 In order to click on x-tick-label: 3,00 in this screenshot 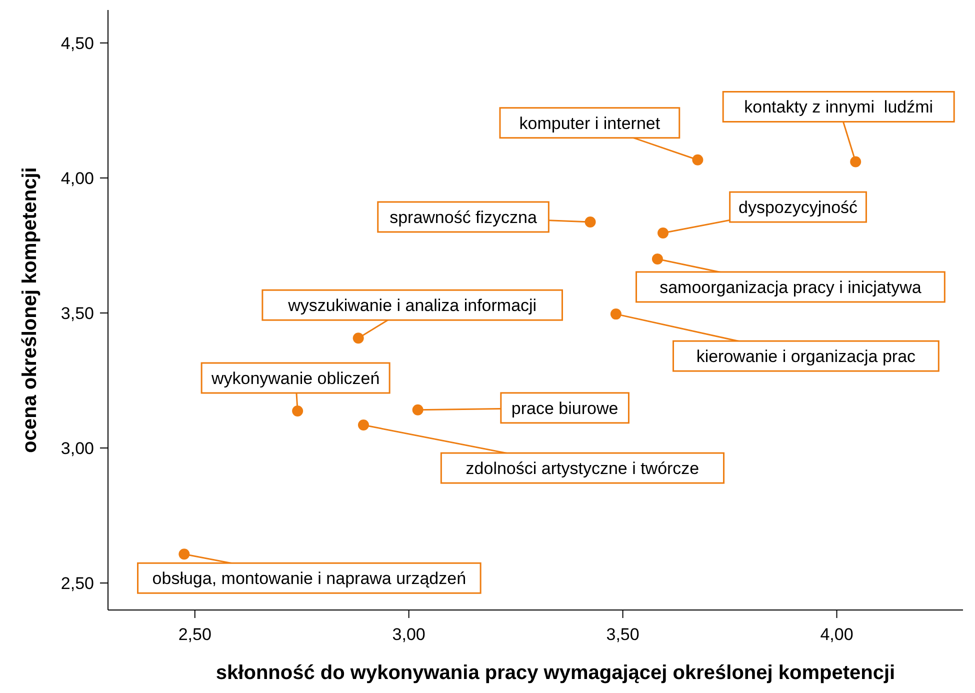, I will do `click(409, 634)`.